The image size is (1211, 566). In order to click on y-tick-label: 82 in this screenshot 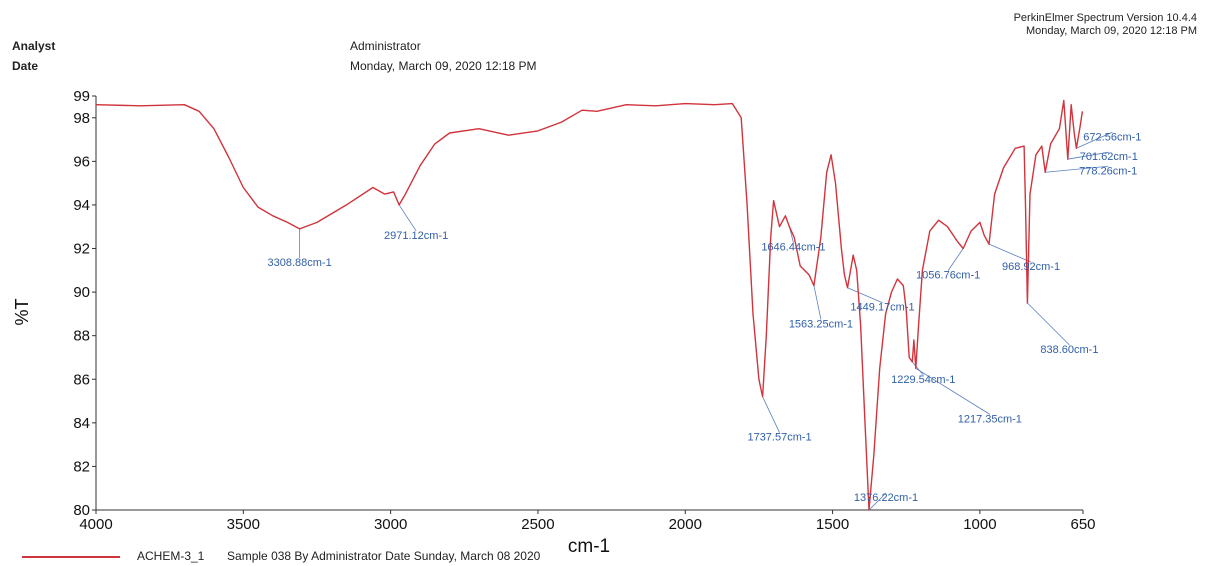, I will do `click(81, 466)`.